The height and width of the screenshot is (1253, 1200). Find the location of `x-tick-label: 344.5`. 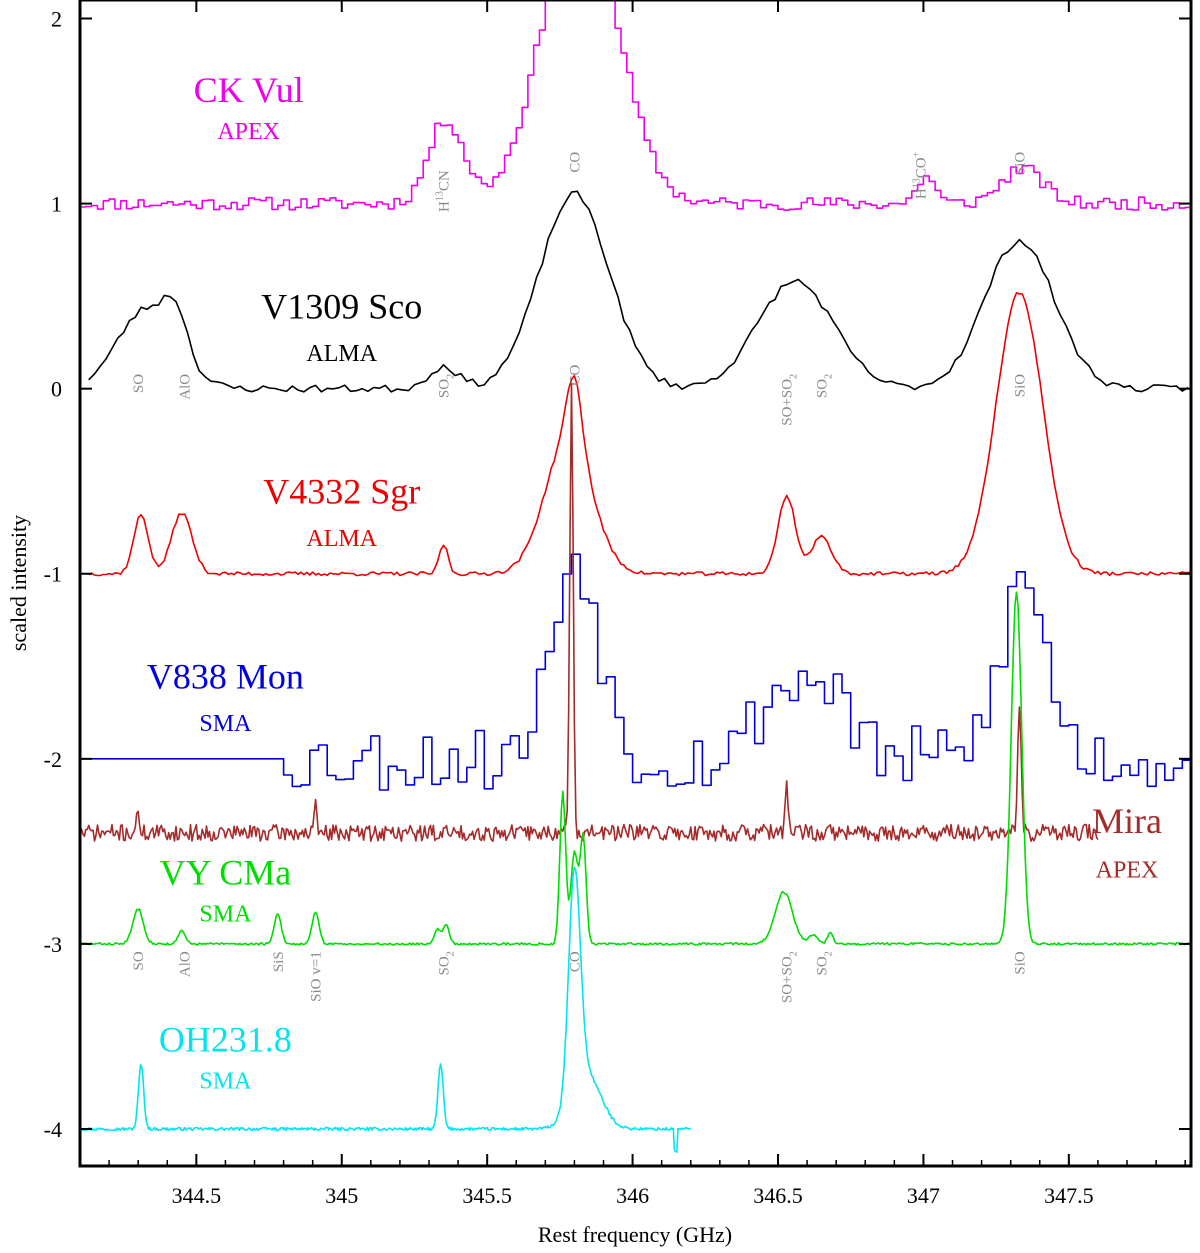

x-tick-label: 344.5 is located at coordinates (197, 1195).